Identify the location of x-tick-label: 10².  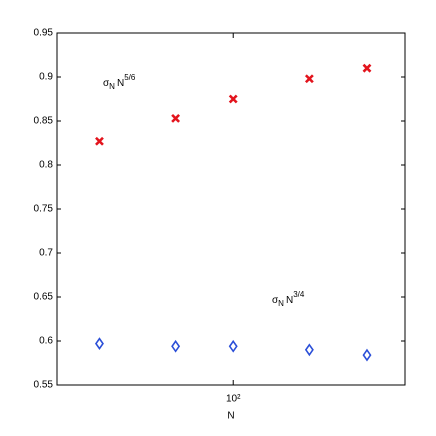
(233, 399).